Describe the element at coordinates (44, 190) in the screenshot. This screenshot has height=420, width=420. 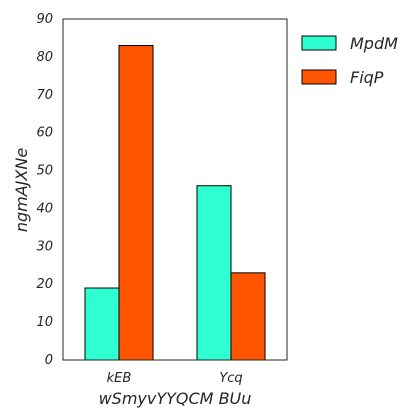
I see `y-axis-ticks: 0 10 20 30 40 50 60 70 80 90` at that location.